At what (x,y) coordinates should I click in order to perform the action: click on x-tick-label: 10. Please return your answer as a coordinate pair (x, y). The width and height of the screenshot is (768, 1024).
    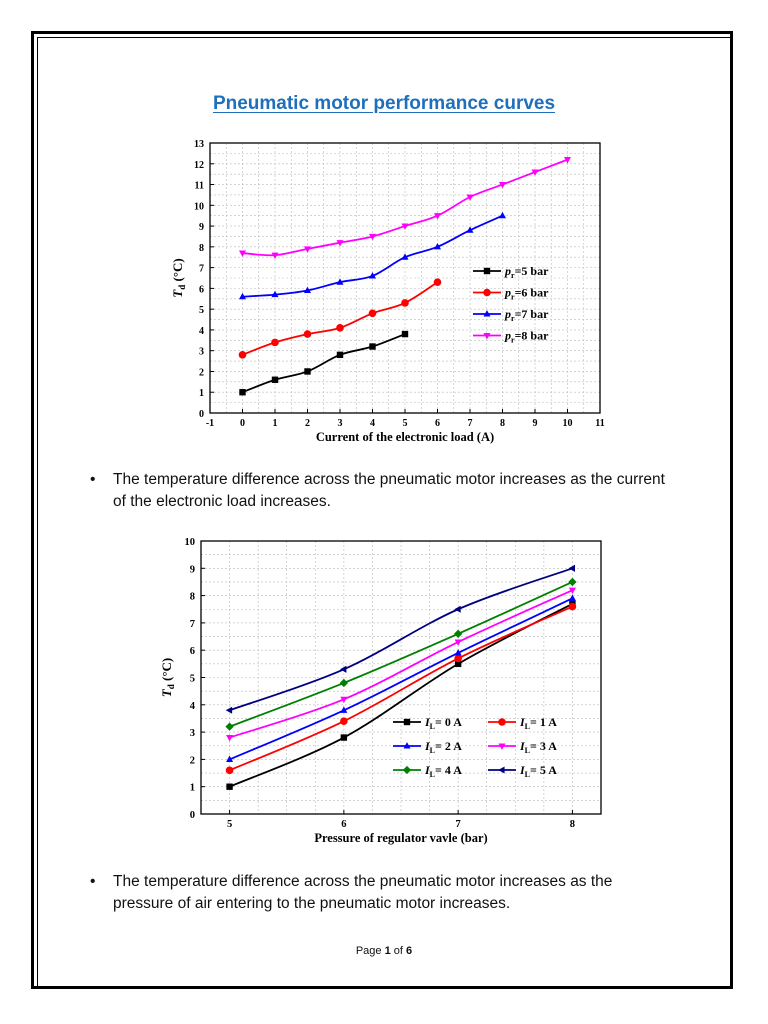
    Looking at the image, I should click on (568, 423).